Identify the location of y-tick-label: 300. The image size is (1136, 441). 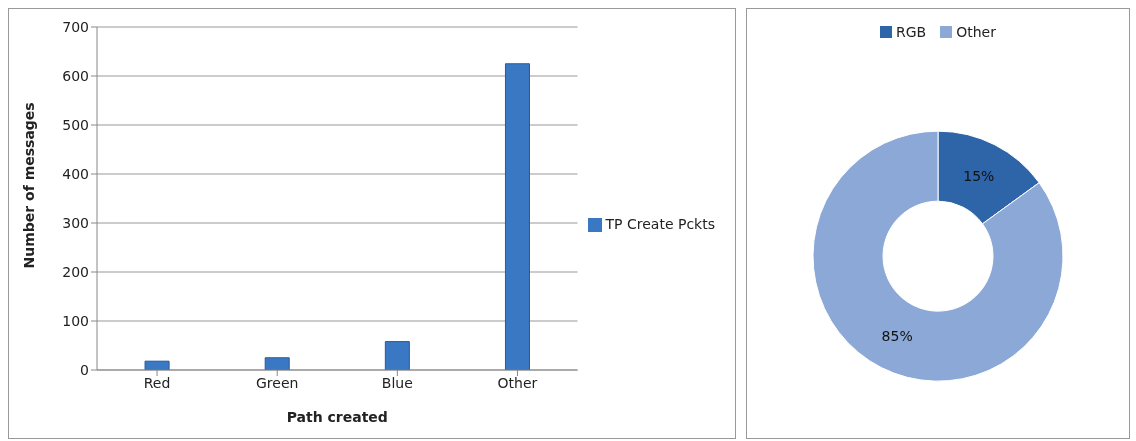
(75, 222).